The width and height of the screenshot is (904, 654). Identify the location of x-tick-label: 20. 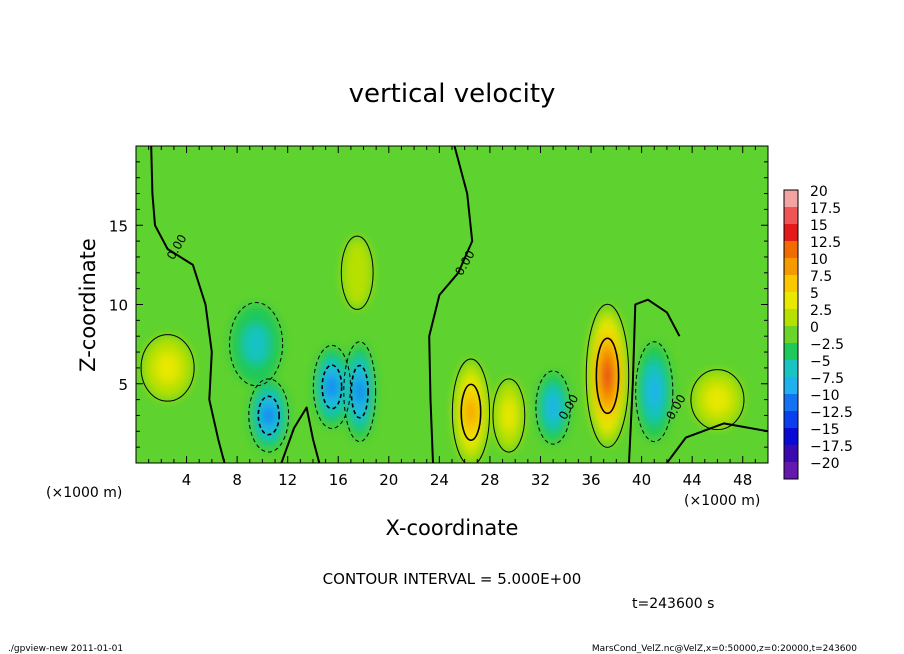
(388, 480).